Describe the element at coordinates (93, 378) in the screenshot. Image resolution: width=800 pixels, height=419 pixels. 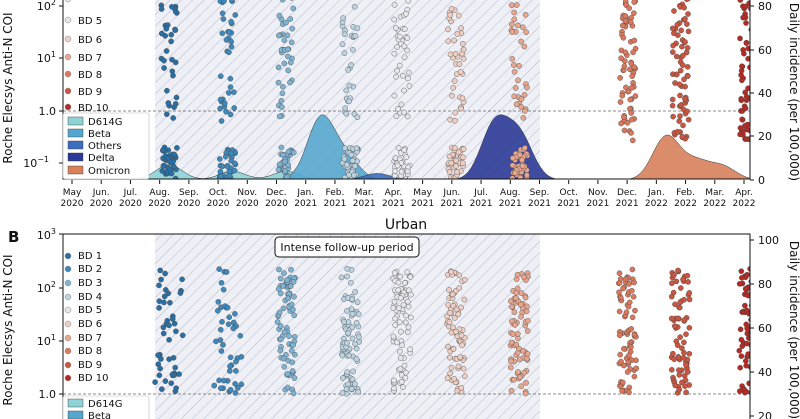
I see `legend-label: BD 10` at that location.